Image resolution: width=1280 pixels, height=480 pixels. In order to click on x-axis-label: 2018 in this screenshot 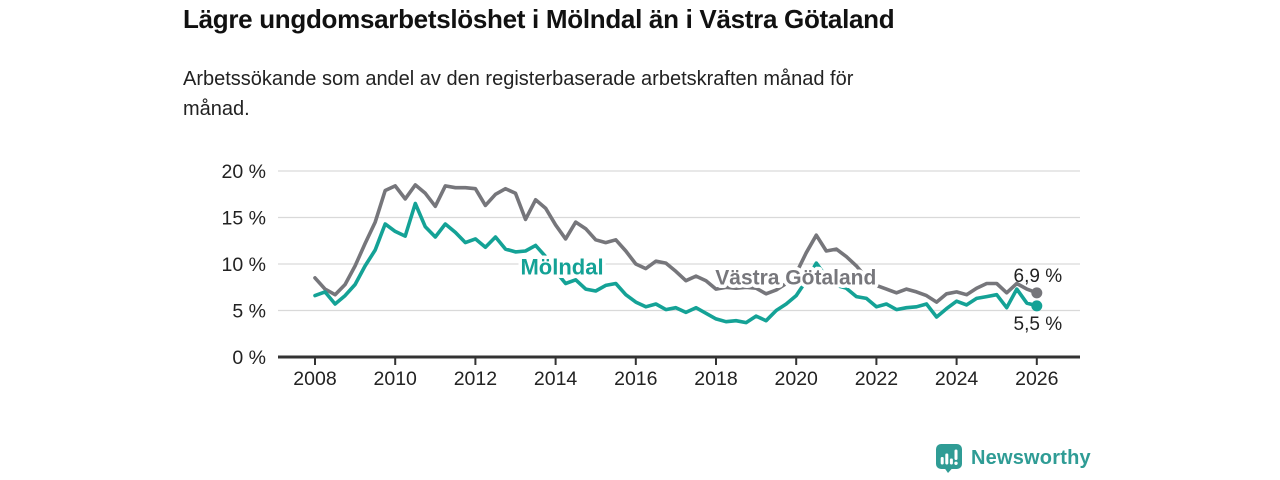, I will do `click(715, 379)`.